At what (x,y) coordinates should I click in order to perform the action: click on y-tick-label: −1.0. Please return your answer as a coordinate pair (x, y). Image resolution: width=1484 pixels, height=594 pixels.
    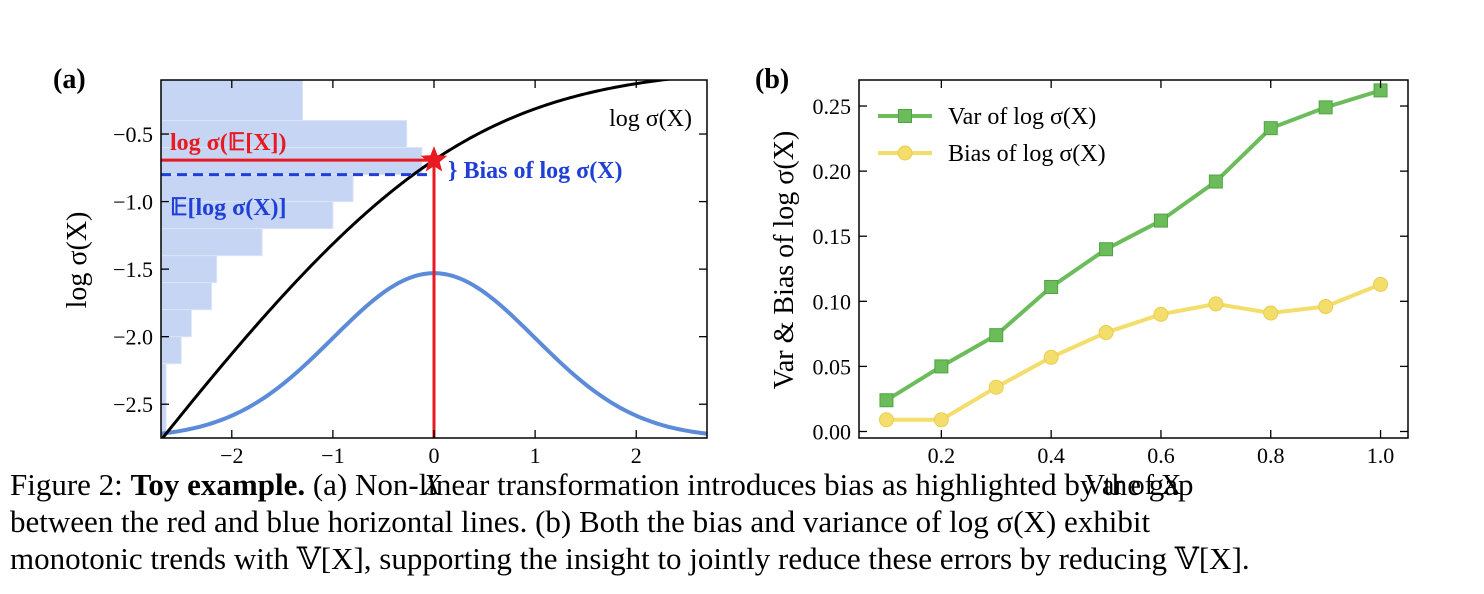
    Looking at the image, I should click on (133, 202).